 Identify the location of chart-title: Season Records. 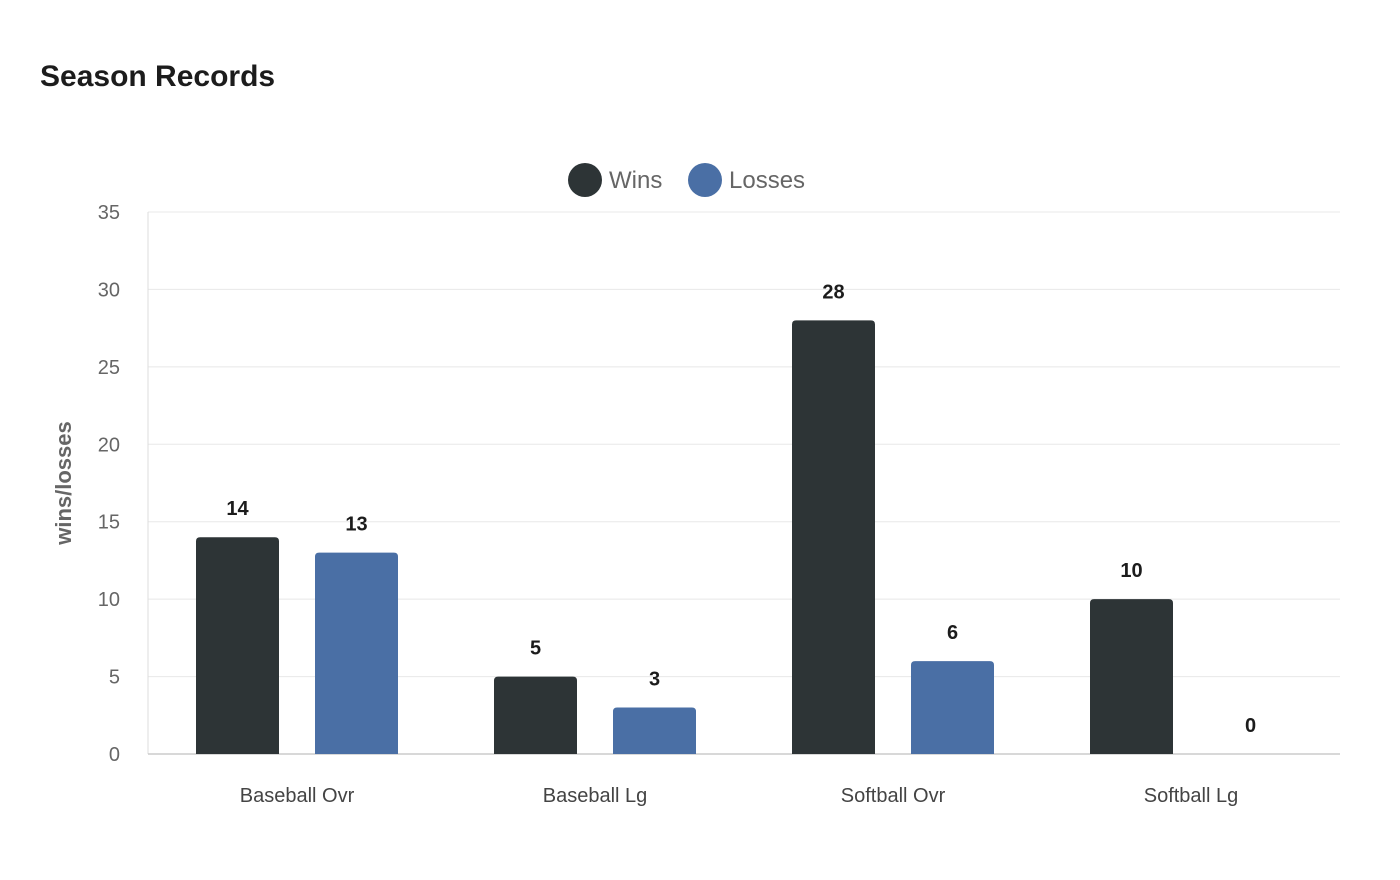
(158, 76).